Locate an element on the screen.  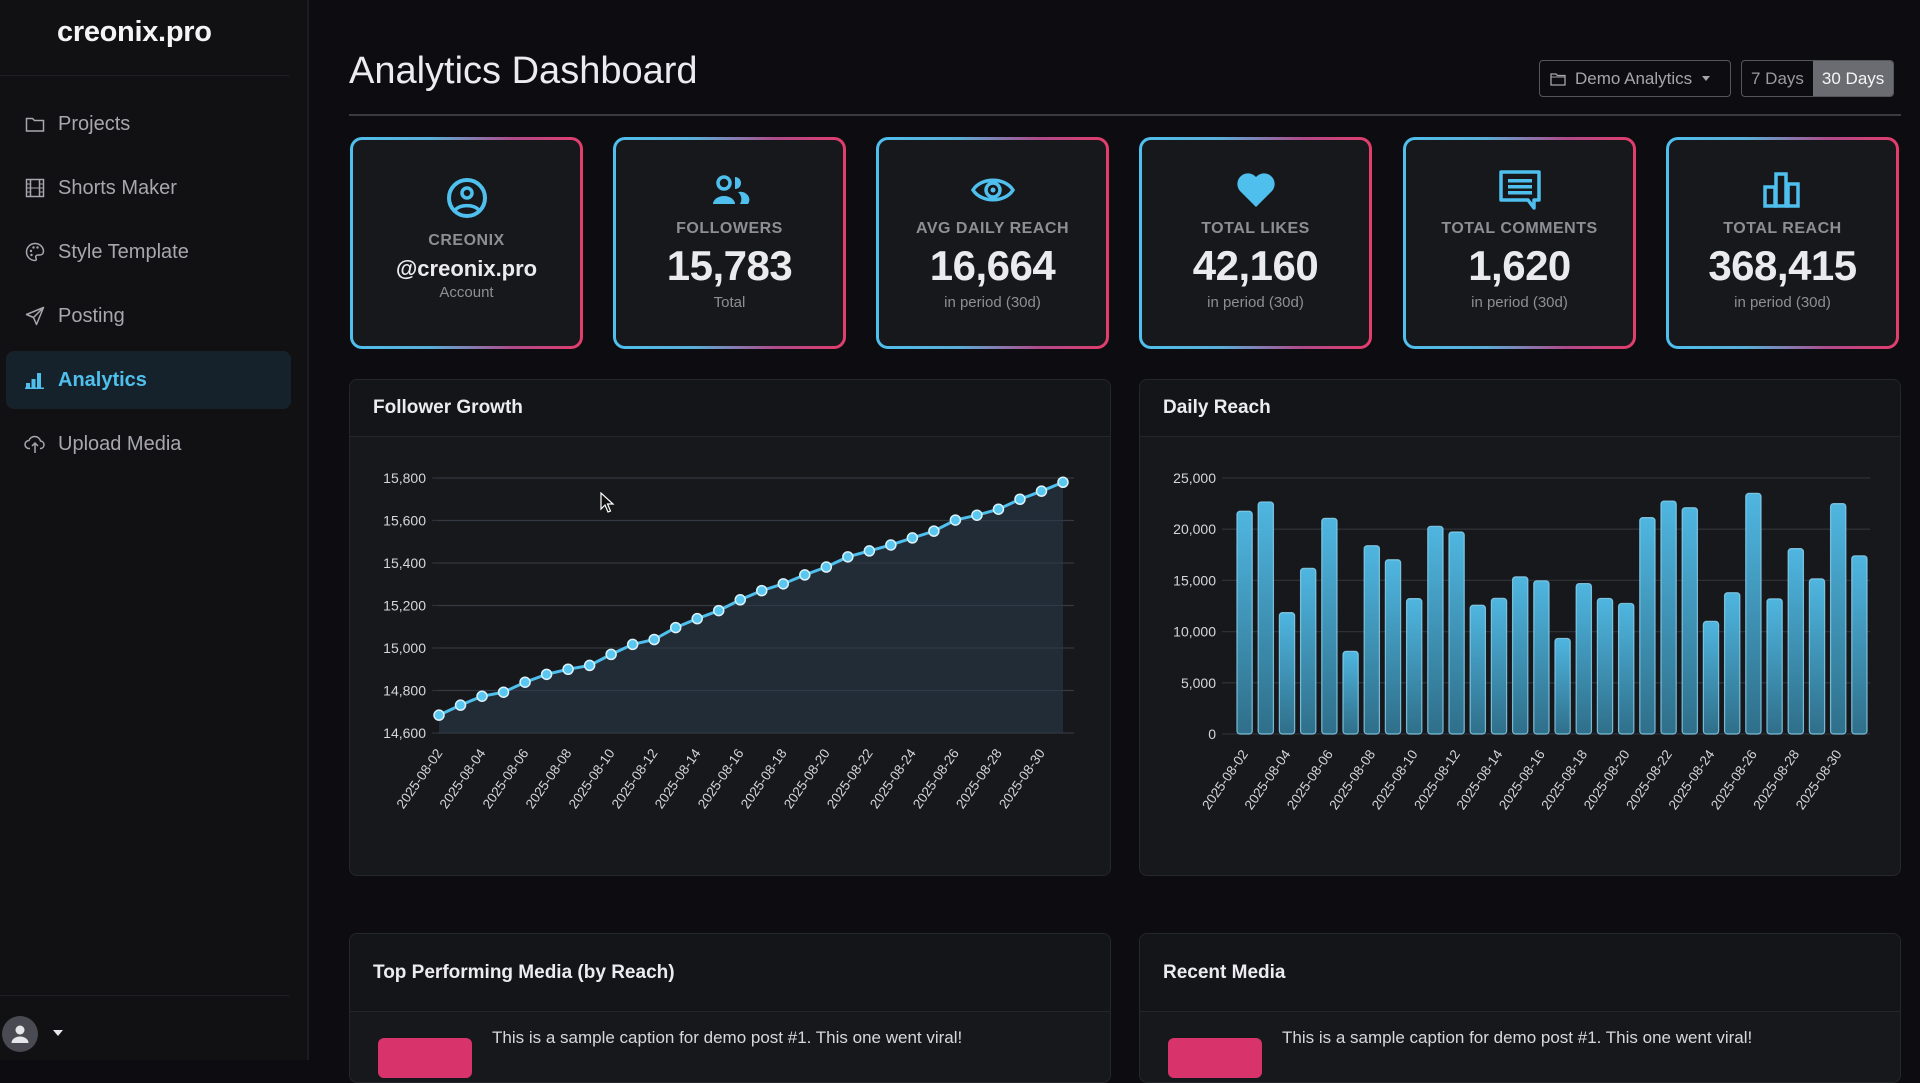
y-tick-label: 10,000 is located at coordinates (1194, 632).